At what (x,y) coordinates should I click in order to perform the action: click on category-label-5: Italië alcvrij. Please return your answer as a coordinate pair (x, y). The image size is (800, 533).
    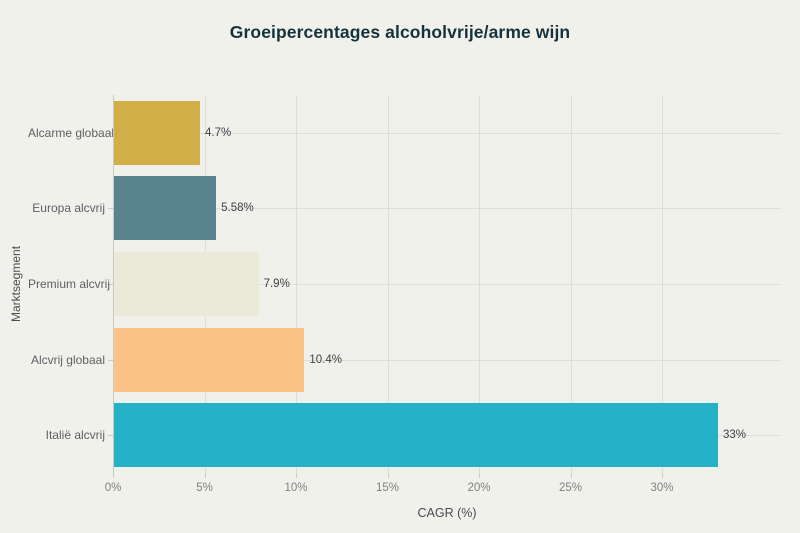
    Looking at the image, I should click on (75, 435).